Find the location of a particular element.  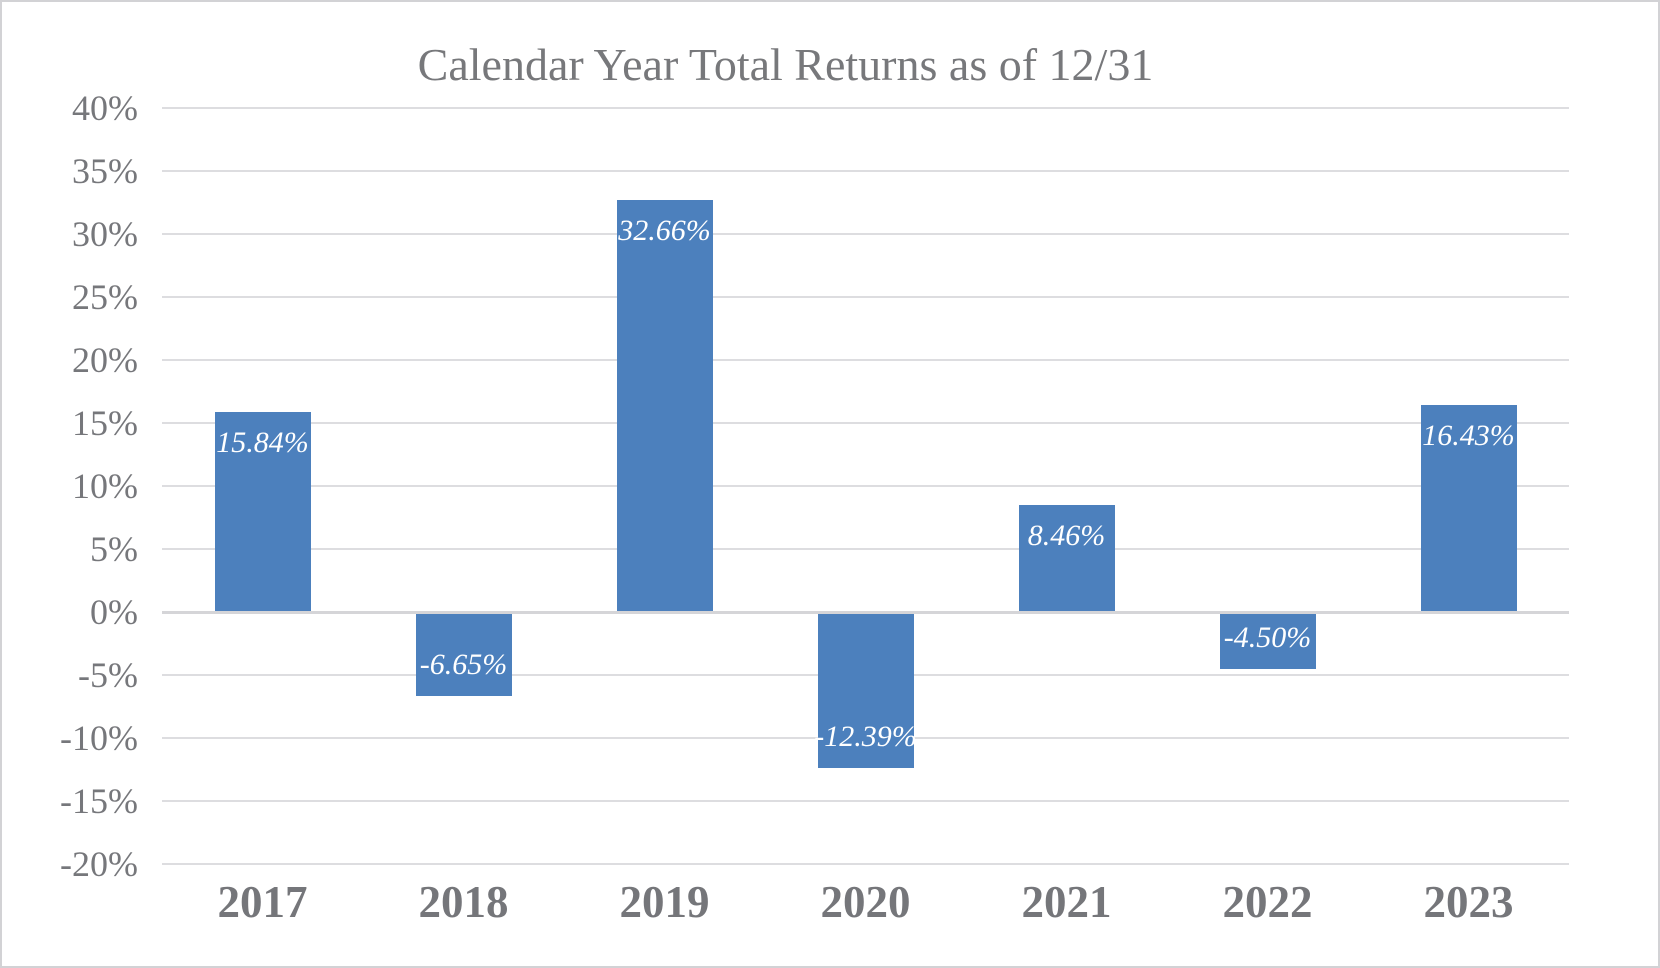

x-axis-category-label-2023: 2023 is located at coordinates (1468, 902).